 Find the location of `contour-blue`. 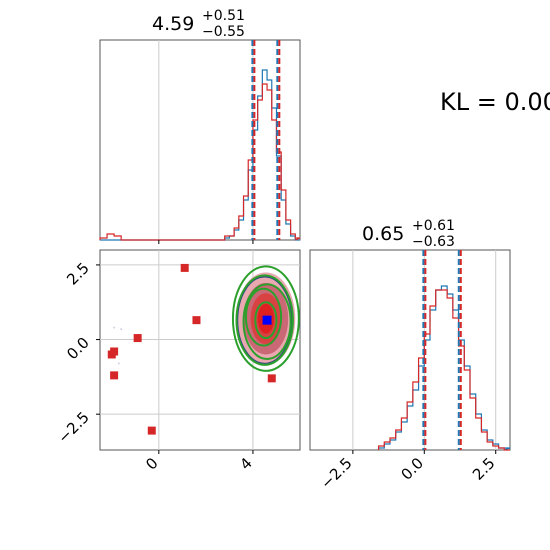

contour-blue is located at coordinates (265, 320).